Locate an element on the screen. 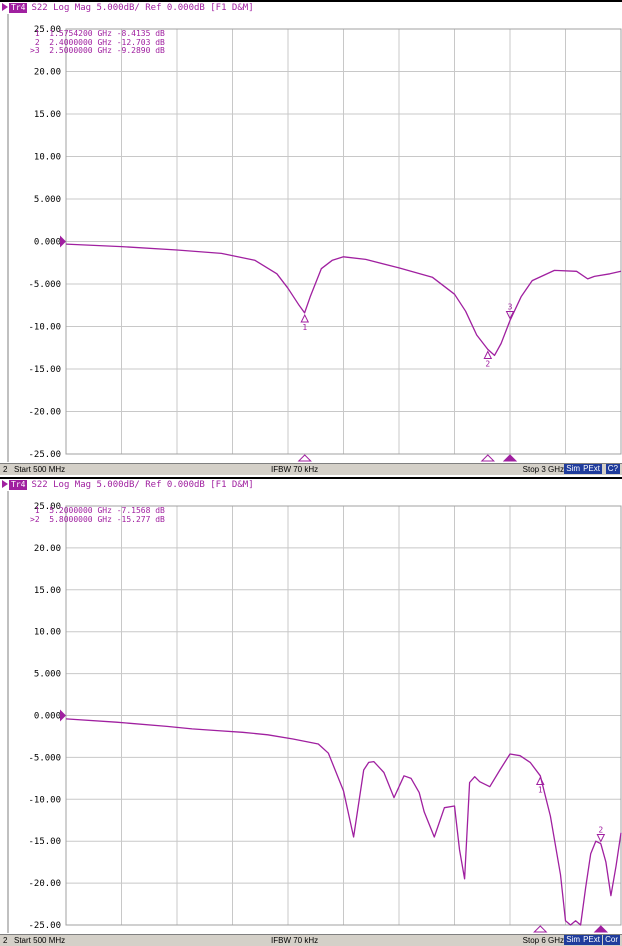 This screenshot has width=622, height=946. marker-frequency: 5.8000000 GHz is located at coordinates (75, 519).